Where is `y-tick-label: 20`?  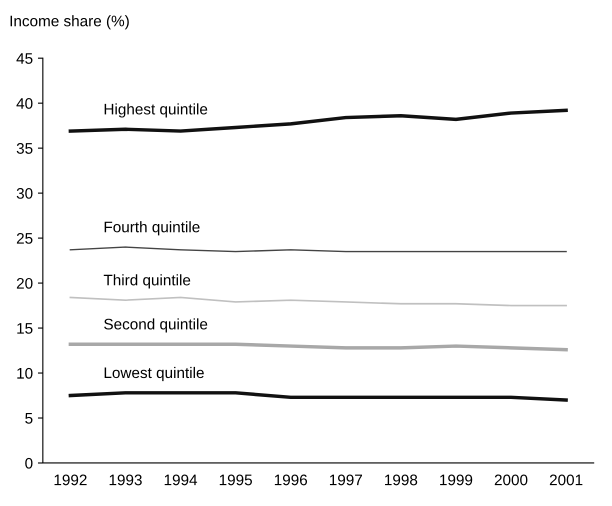 y-tick-label: 20 is located at coordinates (24, 283).